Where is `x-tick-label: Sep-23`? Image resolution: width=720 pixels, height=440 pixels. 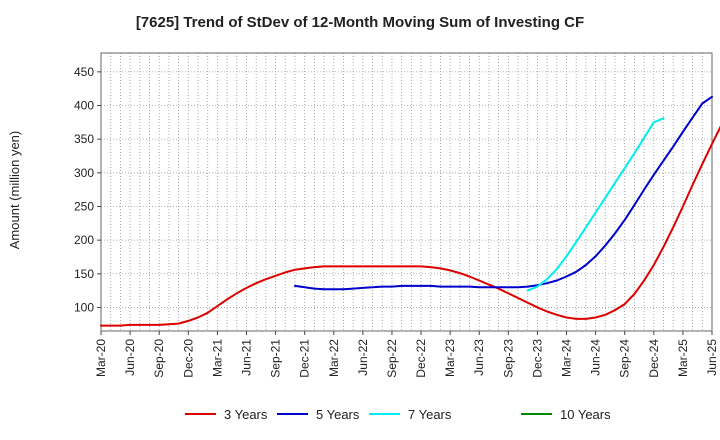 x-tick-label: Sep-23 is located at coordinates (508, 358).